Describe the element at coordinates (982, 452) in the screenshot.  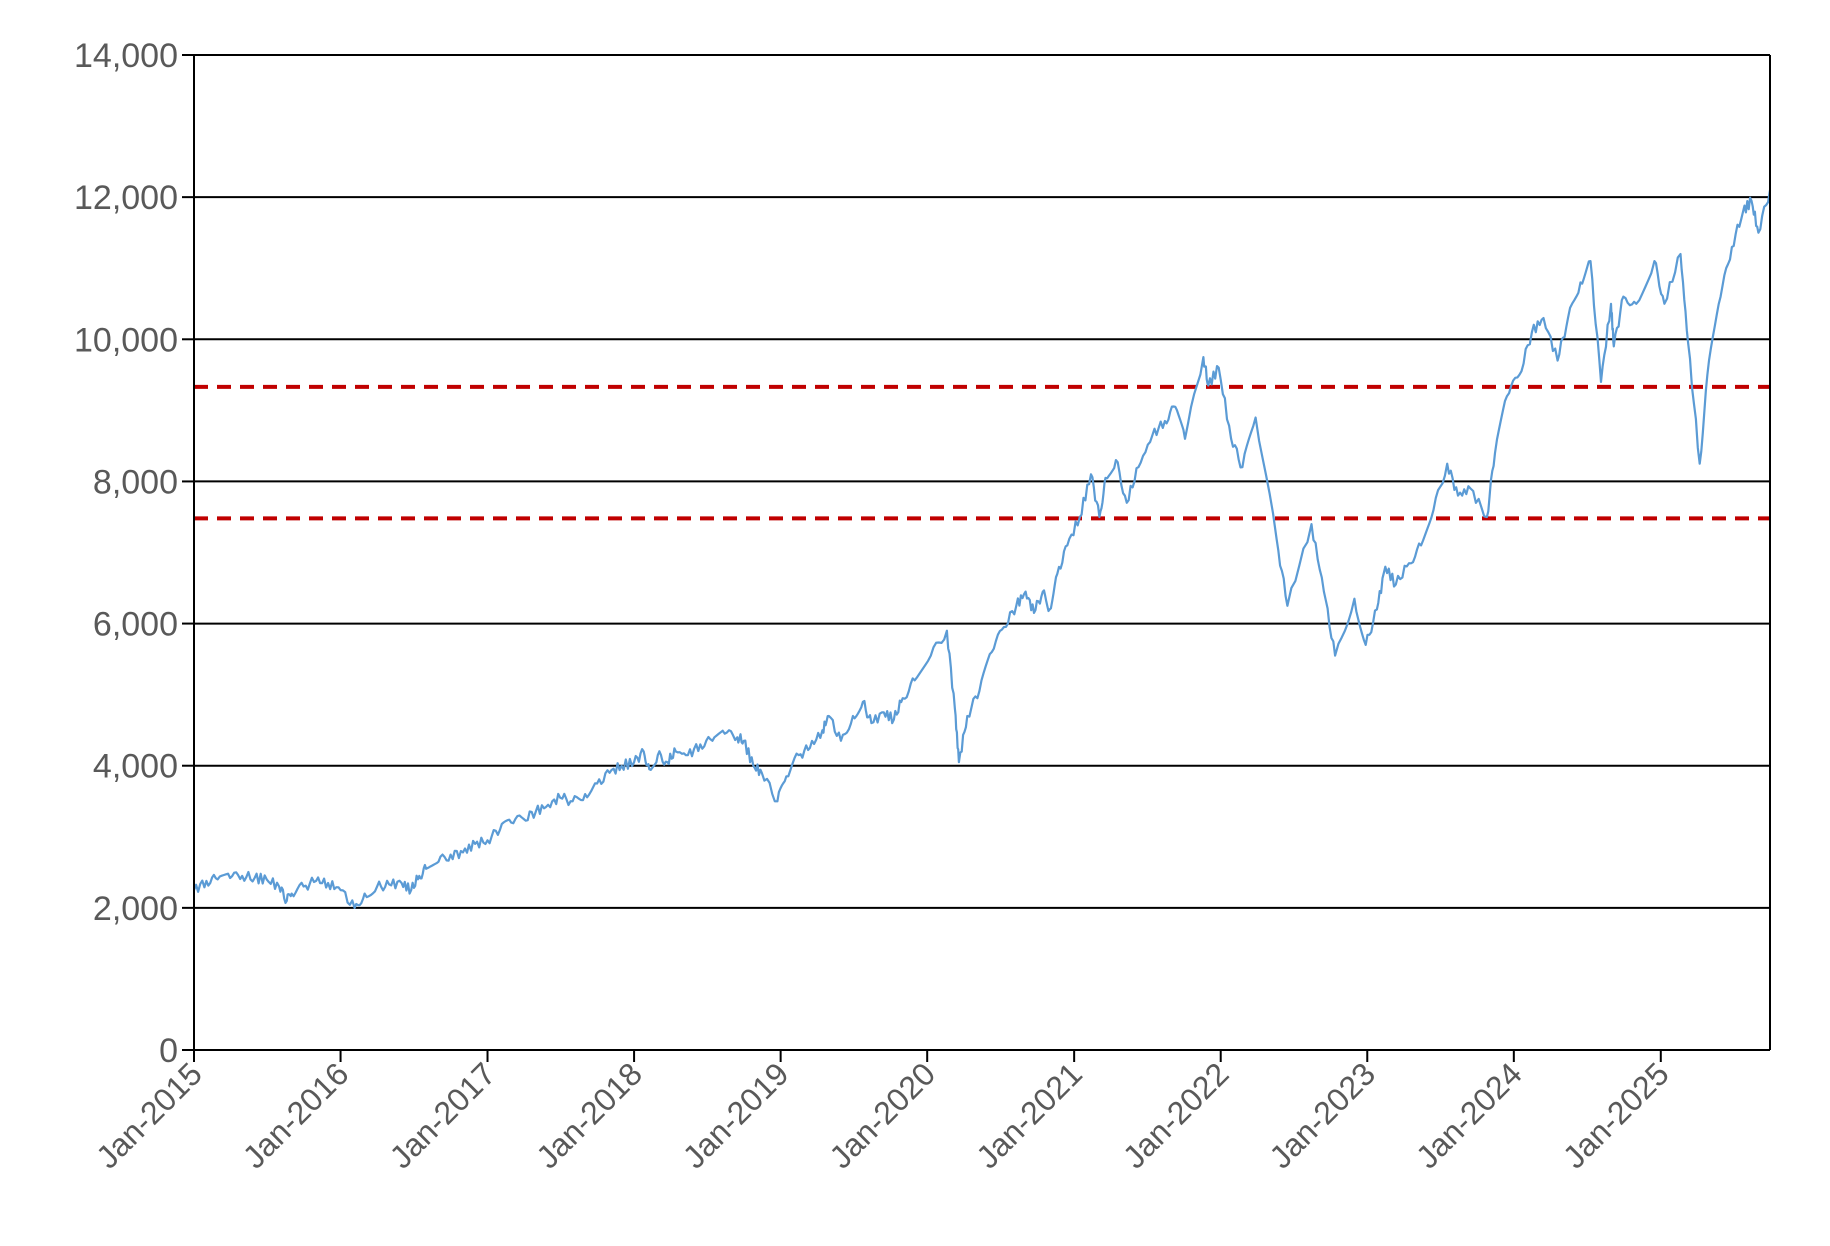
I see `reference-lines` at that location.